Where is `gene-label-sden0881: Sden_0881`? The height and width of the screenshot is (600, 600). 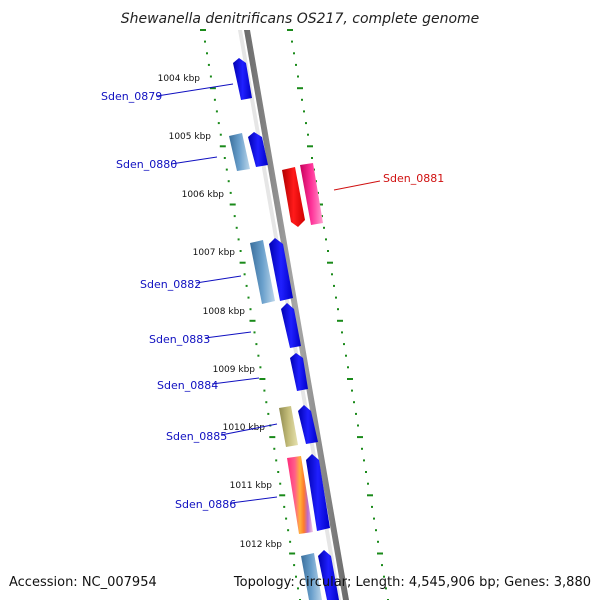 gene-label-sden0881: Sden_0881 is located at coordinates (413, 178).